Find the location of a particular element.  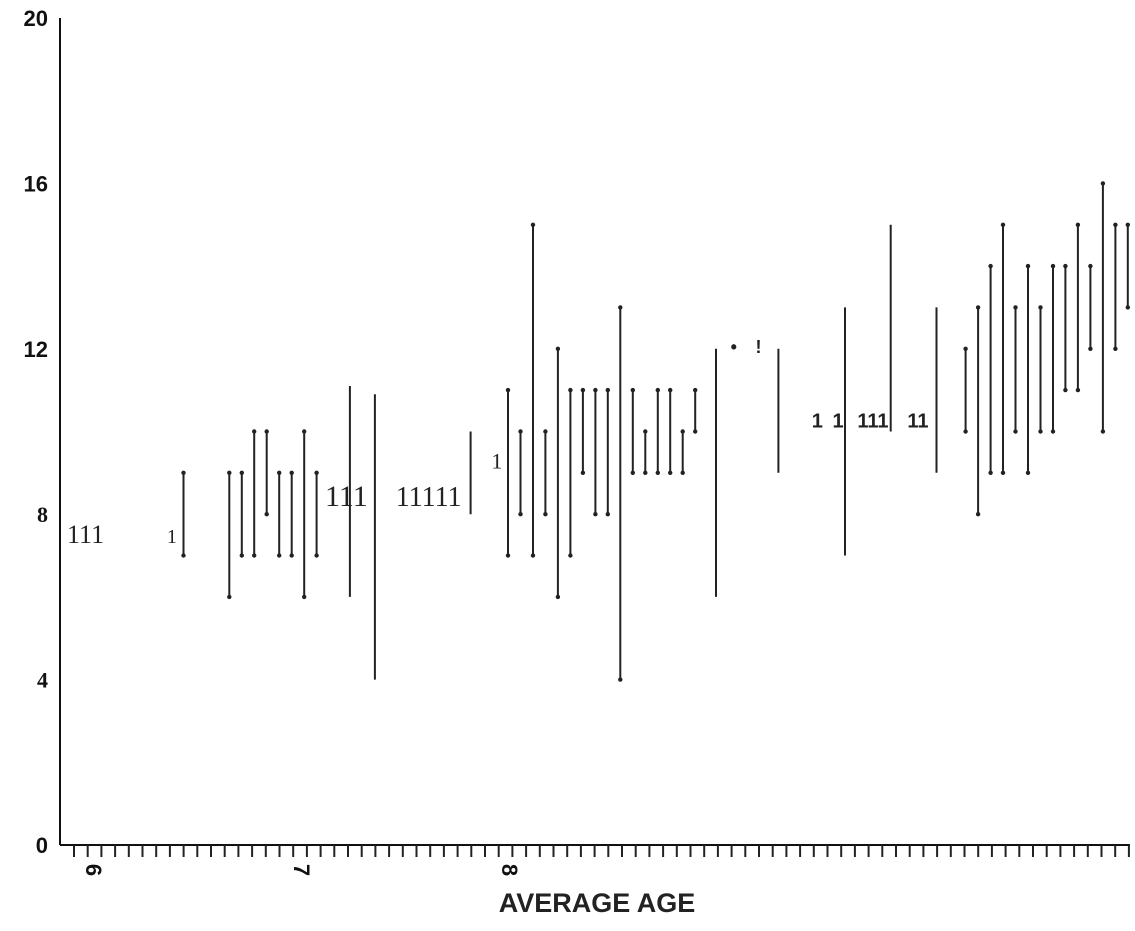

x-tick-labels: 6 7 8 is located at coordinates (301, 870).